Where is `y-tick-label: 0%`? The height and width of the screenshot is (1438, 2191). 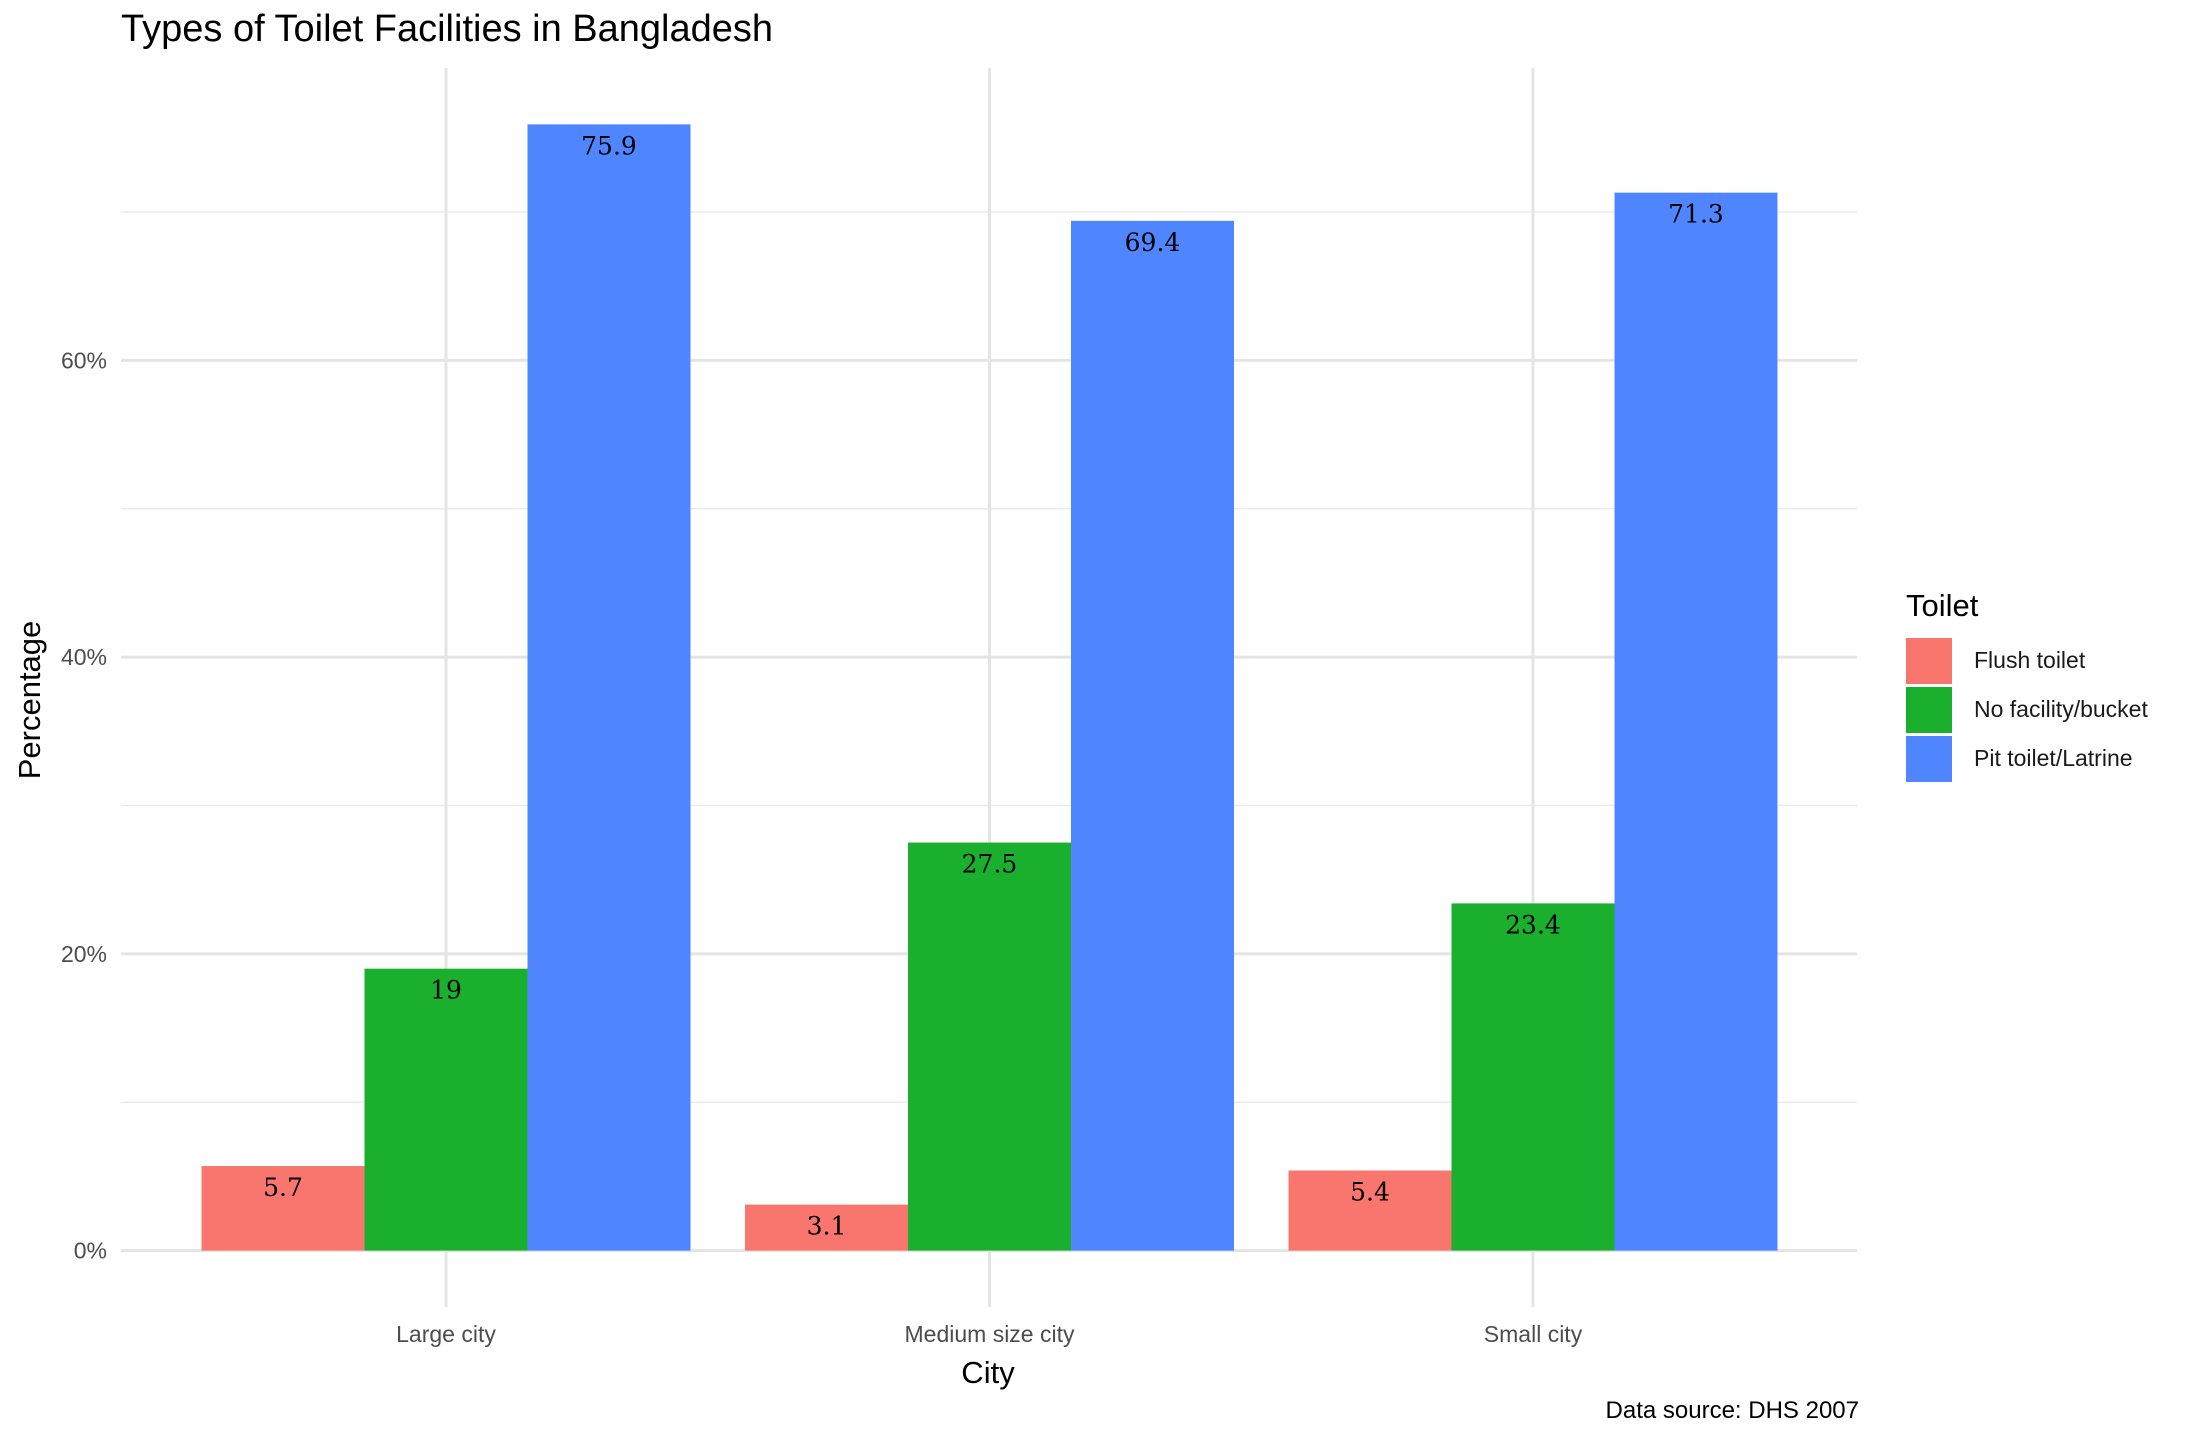 y-tick-label: 0% is located at coordinates (90, 1251).